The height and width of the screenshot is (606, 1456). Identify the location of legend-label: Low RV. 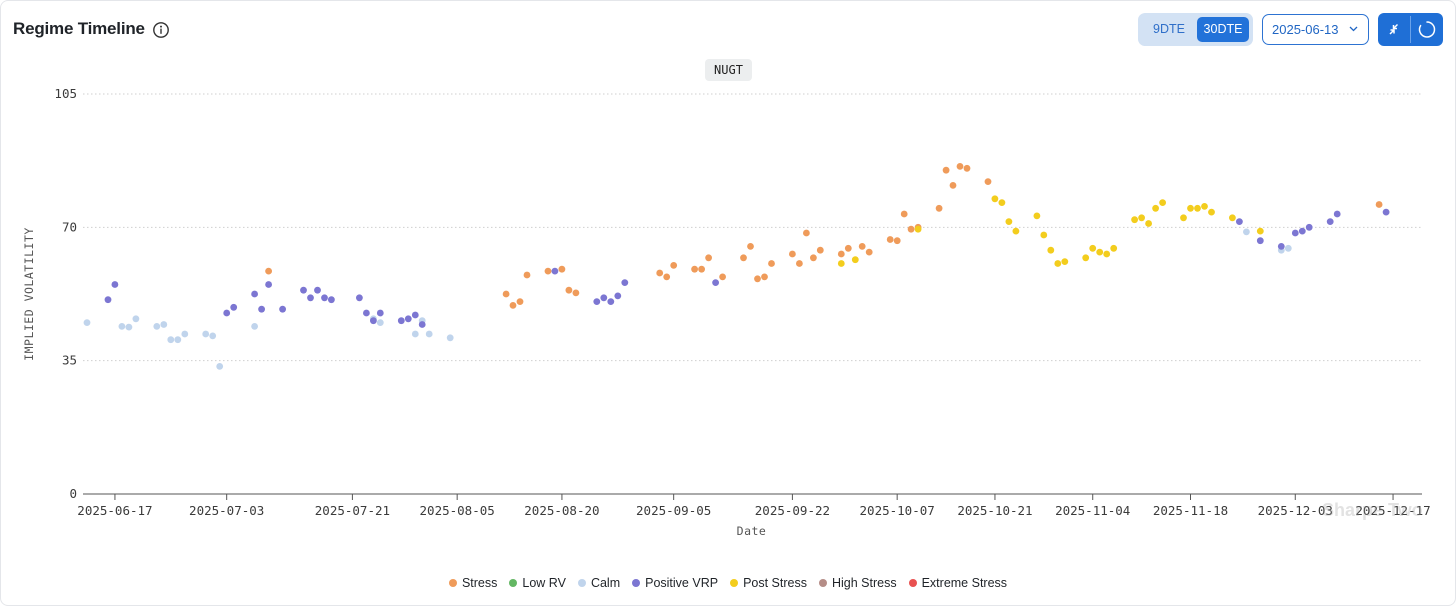
(544, 583).